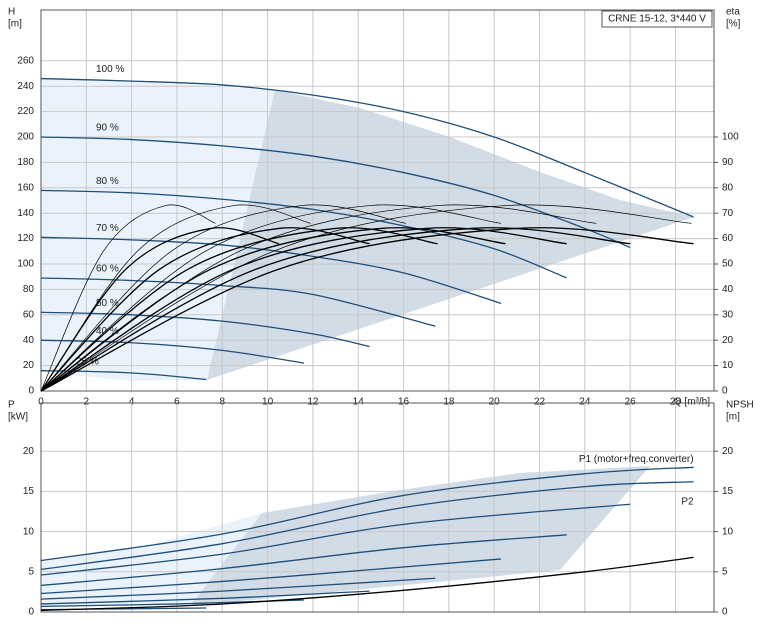 The height and width of the screenshot is (636, 758). What do you see at coordinates (25, 137) in the screenshot?
I see `y-tick-label: 200` at bounding box center [25, 137].